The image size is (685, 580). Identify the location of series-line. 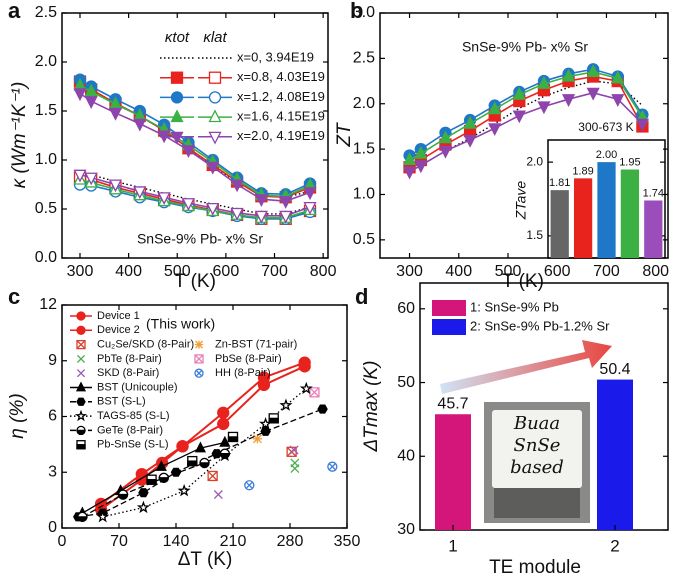
(203, 433).